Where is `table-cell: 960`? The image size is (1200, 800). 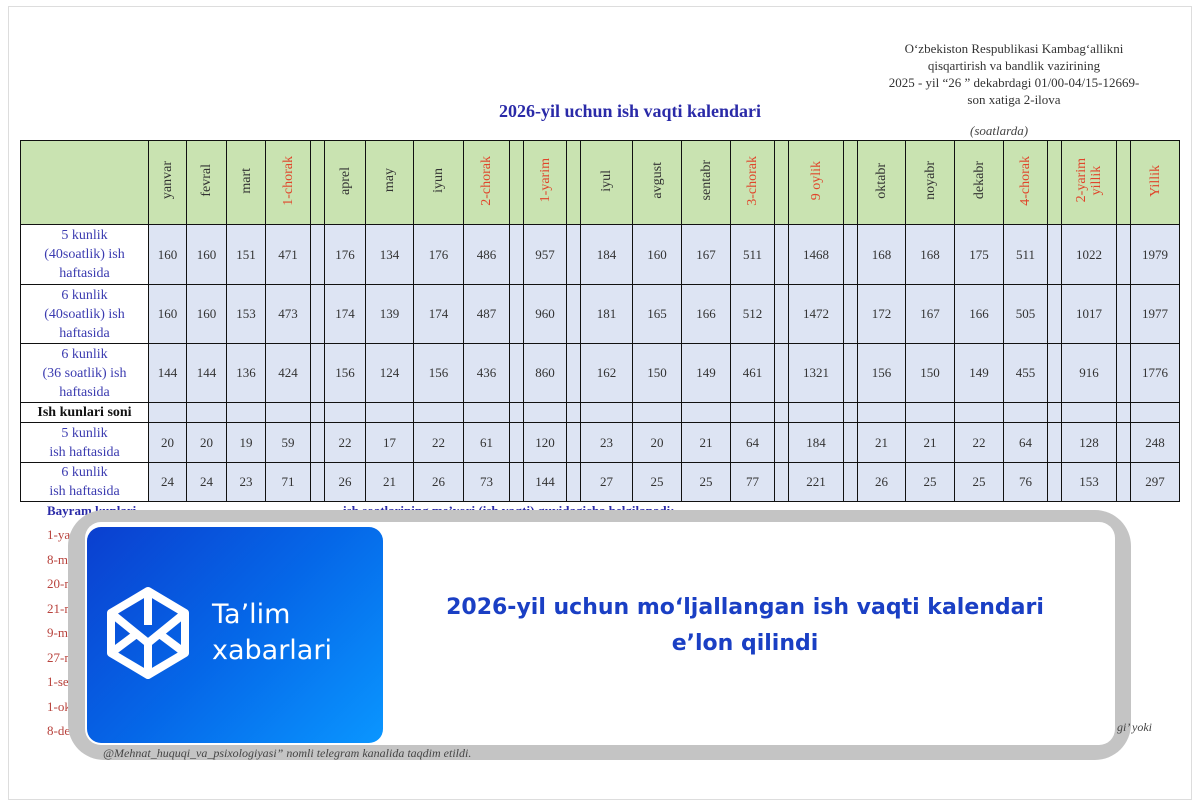 table-cell: 960 is located at coordinates (545, 314).